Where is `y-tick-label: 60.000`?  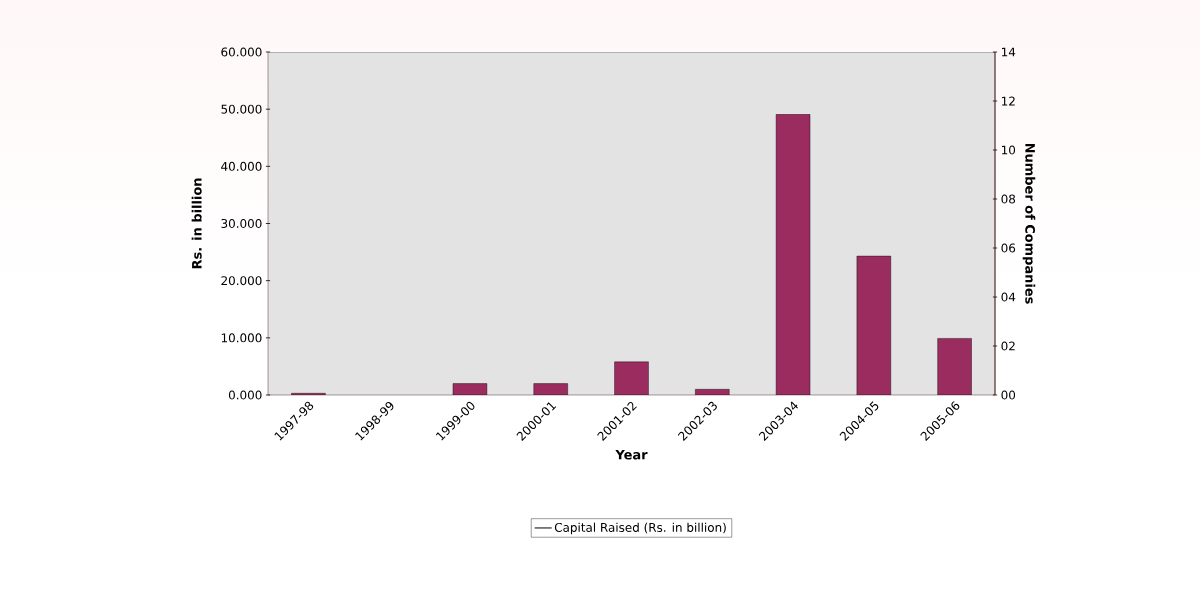 y-tick-label: 60.000 is located at coordinates (241, 52).